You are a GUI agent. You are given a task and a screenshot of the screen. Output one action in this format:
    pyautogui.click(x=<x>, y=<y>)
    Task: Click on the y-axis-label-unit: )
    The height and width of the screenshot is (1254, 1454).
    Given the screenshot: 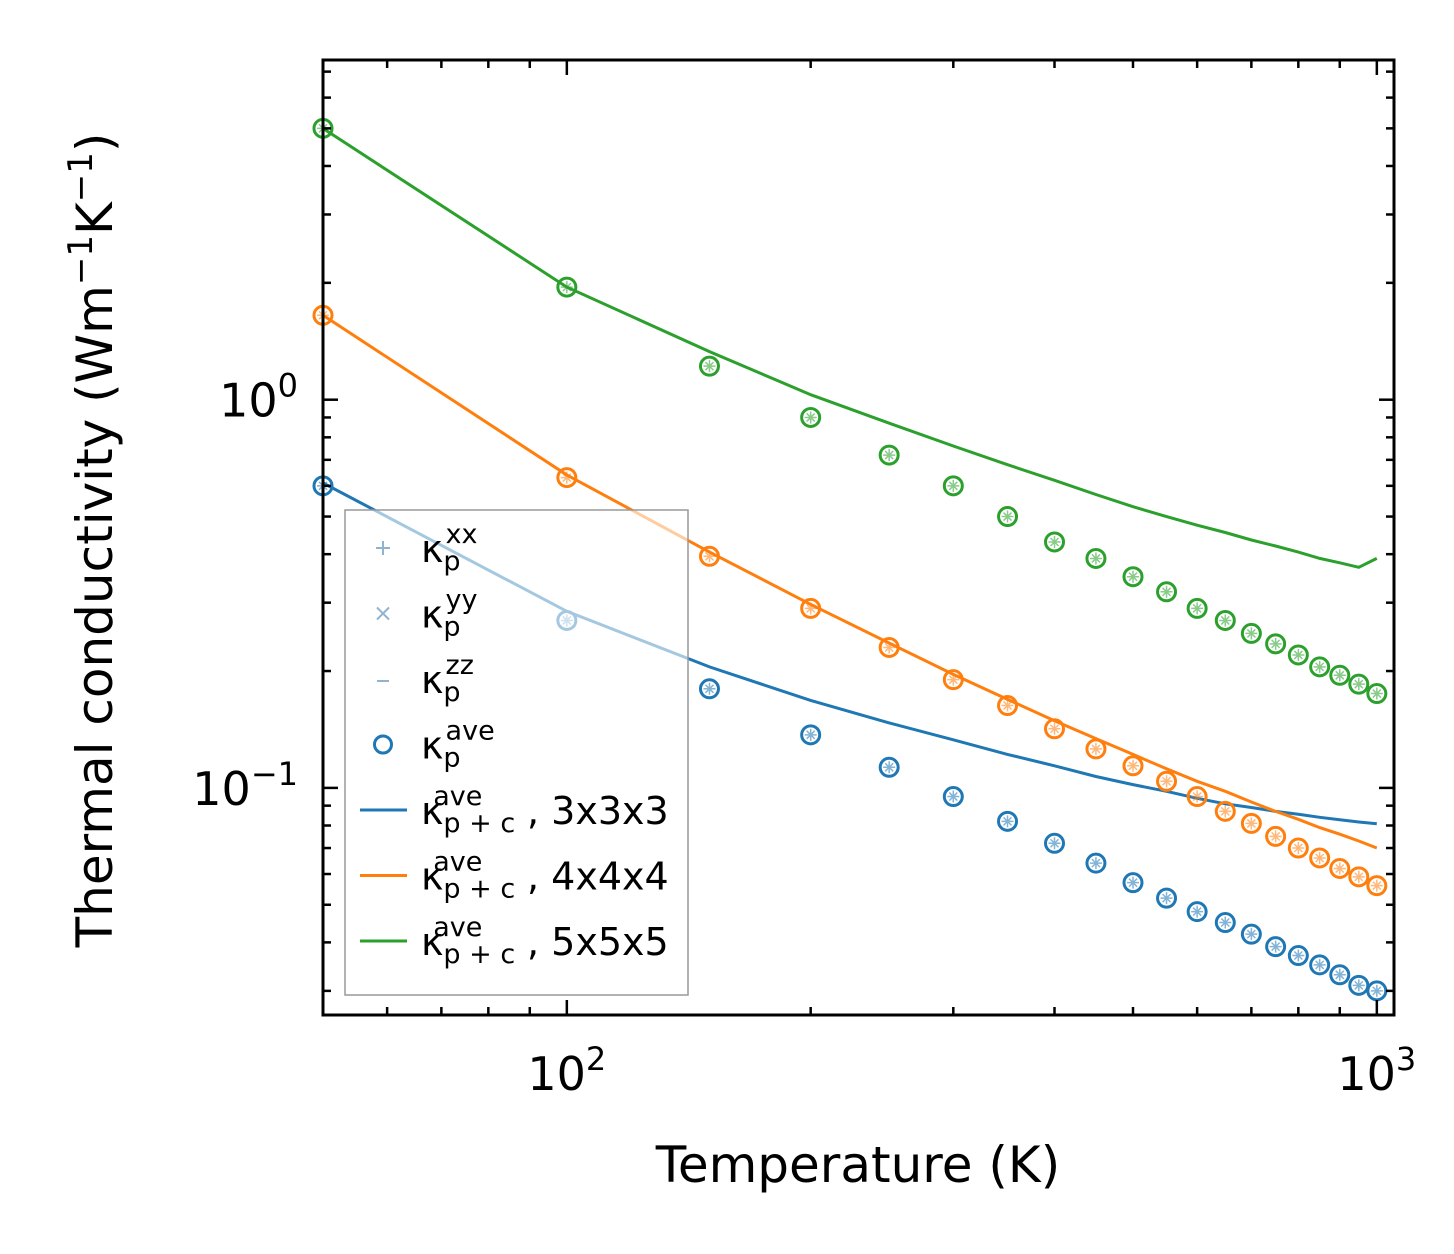 What is the action you would take?
    pyautogui.click(x=95, y=143)
    